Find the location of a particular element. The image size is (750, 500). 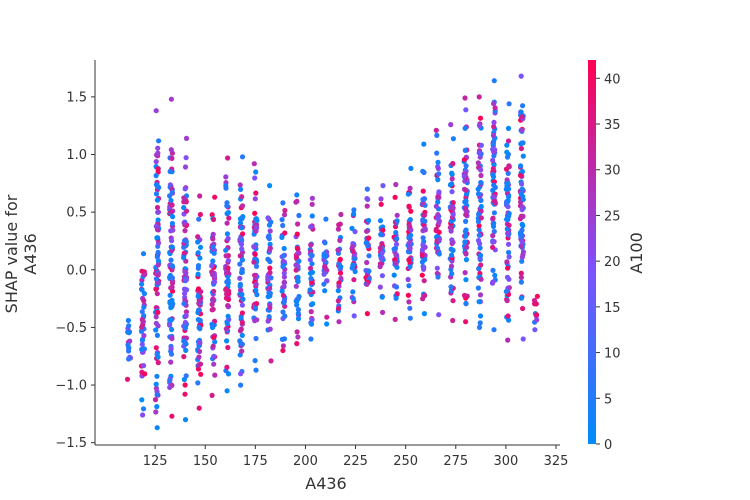

y-tick-label: −0.5 is located at coordinates (71, 328).